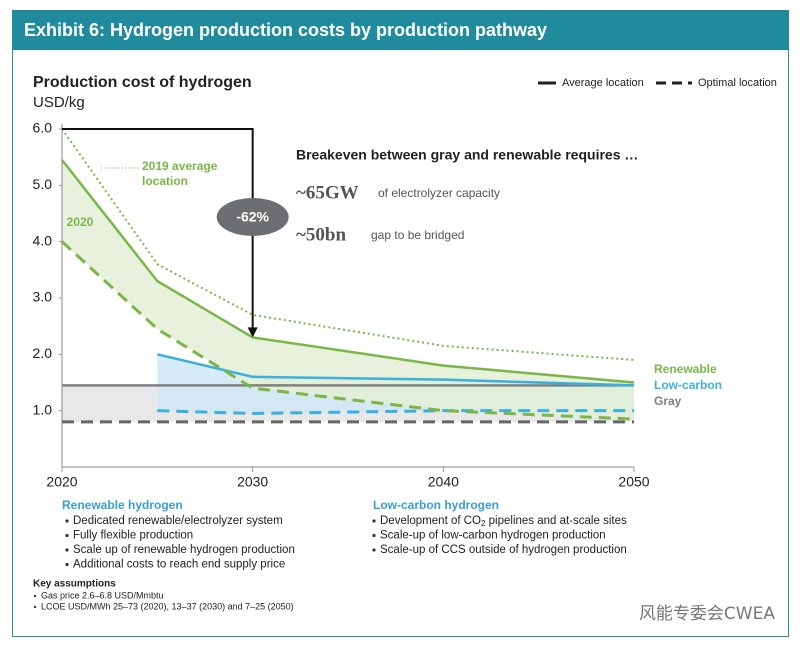 This screenshot has height=649, width=800. Describe the element at coordinates (556, 521) in the screenshot. I see `text-part: pipelines and at-scale sites` at that location.